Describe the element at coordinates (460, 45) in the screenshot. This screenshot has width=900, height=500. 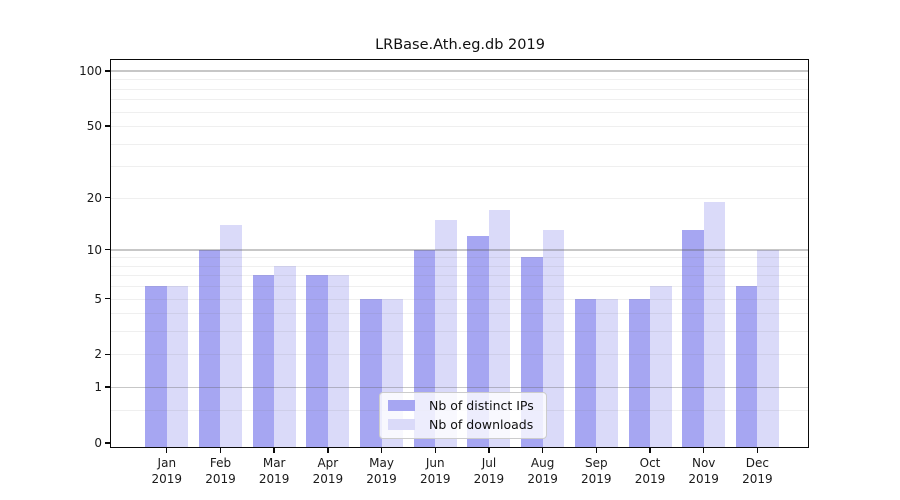
I see `chart-title: LRBase.Ath.eg.db 2019` at that location.